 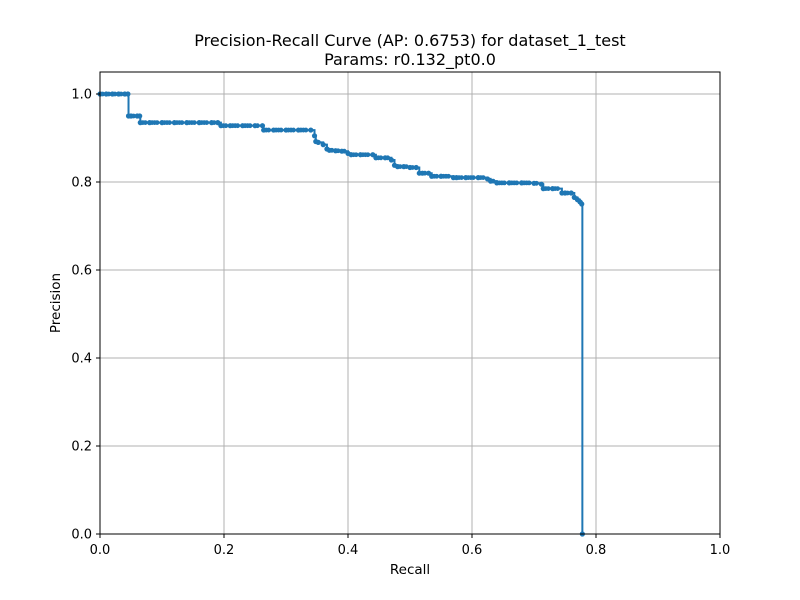 I want to click on x-axis-label: Recall, so click(x=410, y=570).